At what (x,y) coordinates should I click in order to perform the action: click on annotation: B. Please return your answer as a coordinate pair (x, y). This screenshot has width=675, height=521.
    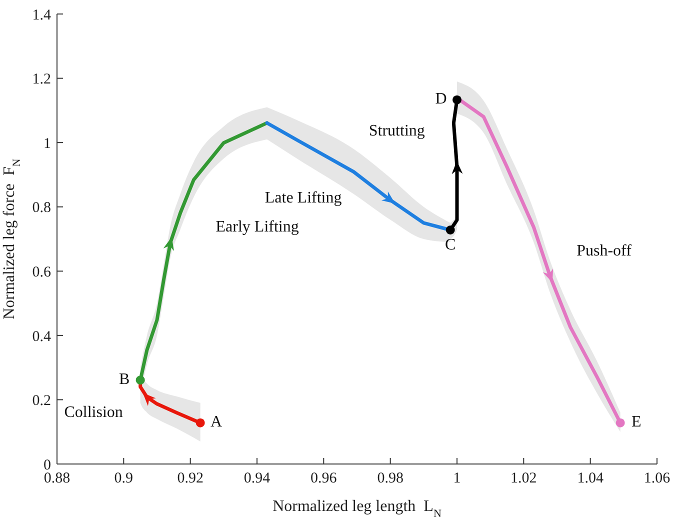
    Looking at the image, I should click on (124, 379).